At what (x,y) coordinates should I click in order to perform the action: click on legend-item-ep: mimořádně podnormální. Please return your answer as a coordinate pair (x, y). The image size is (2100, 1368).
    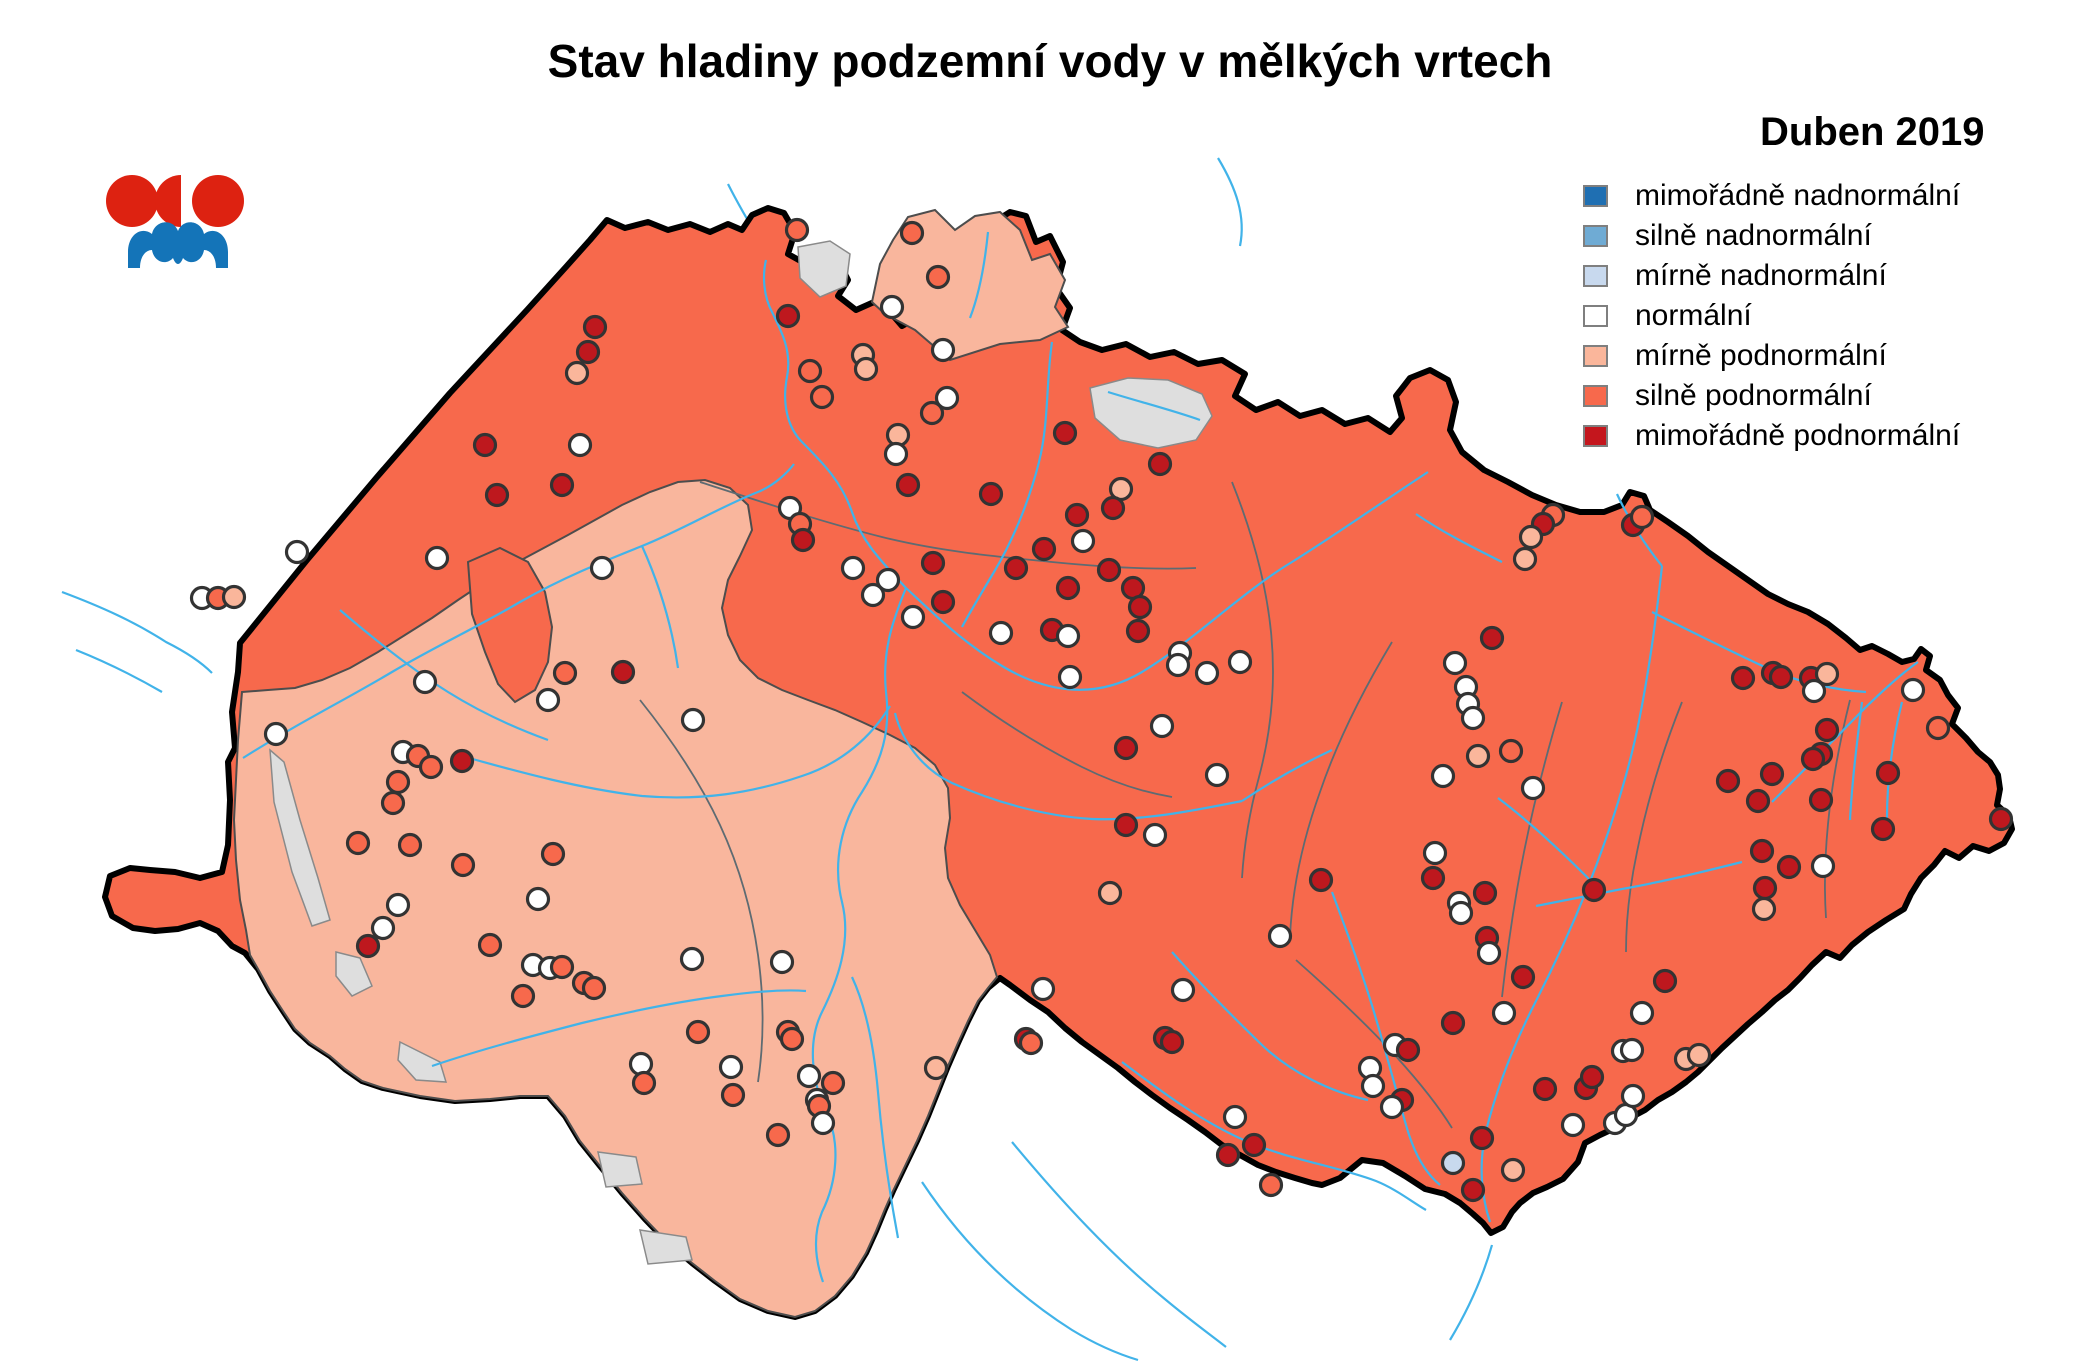
    Looking at the image, I should click on (1771, 436).